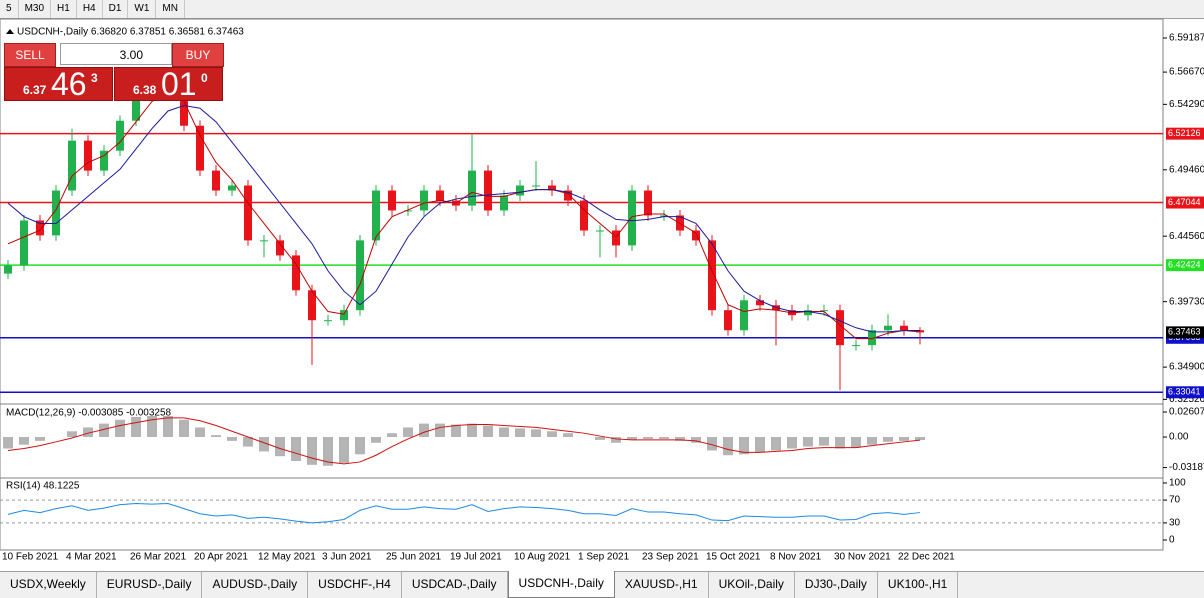  What do you see at coordinates (116, 9) in the screenshot?
I see `timeframe-button: D1` at bounding box center [116, 9].